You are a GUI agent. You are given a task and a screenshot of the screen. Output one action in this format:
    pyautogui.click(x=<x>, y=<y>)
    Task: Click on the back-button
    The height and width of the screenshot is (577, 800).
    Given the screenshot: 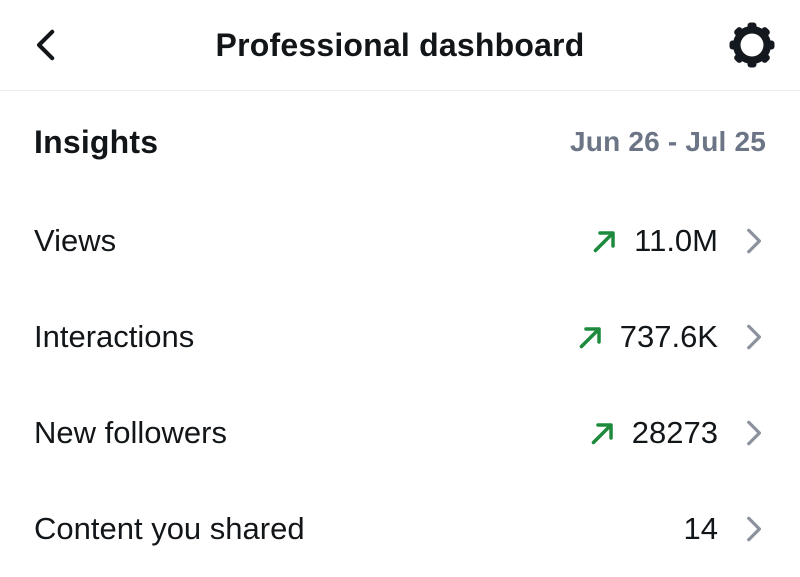 What is the action you would take?
    pyautogui.click(x=48, y=45)
    